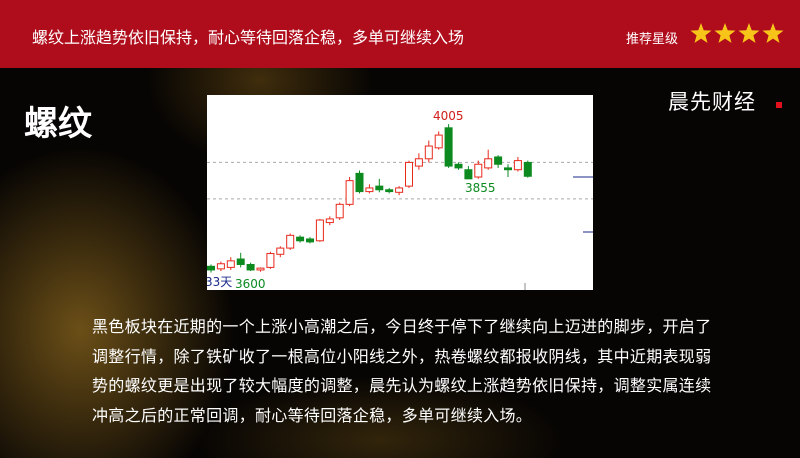  What do you see at coordinates (248, 37) in the screenshot?
I see `header-title: 螺纹上涨趋势依旧保持，耐心等待回落企稳，多单可继续入场` at bounding box center [248, 37].